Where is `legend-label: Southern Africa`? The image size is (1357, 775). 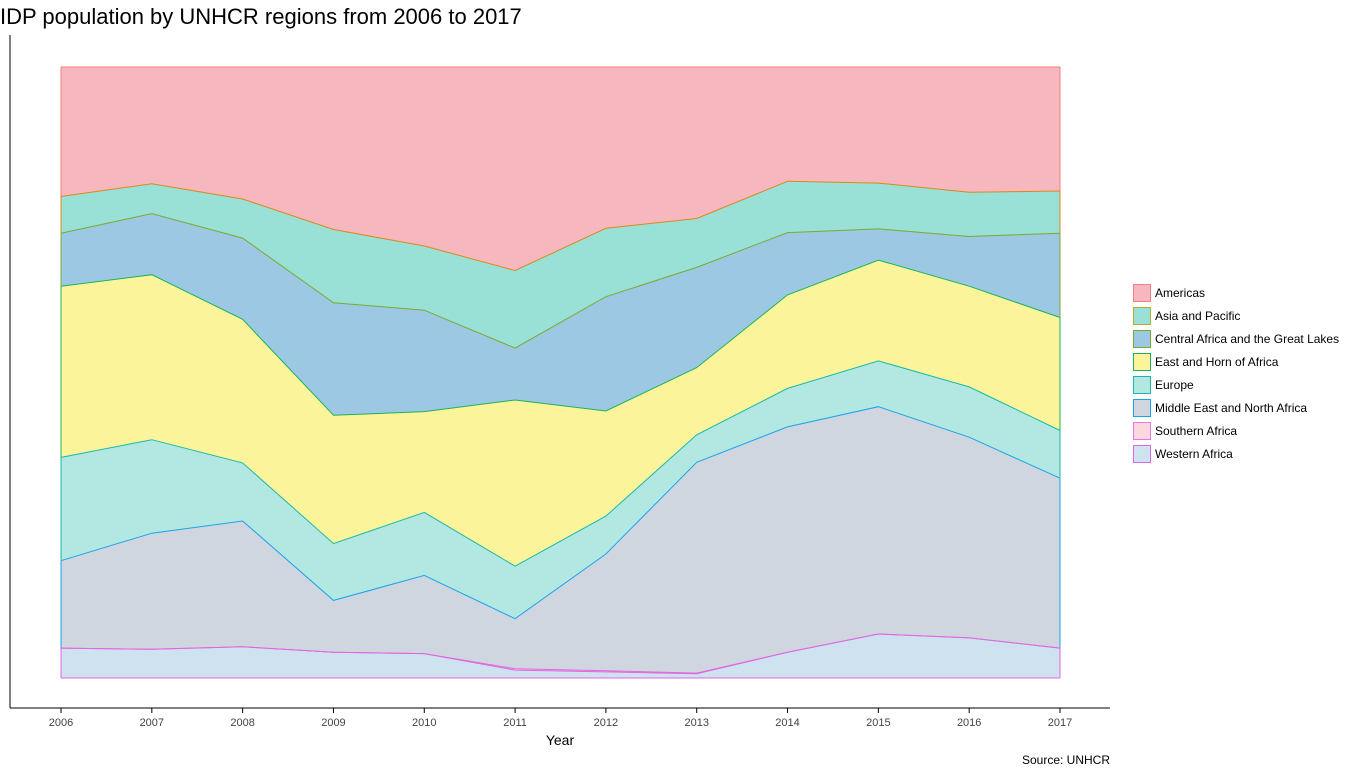
legend-label: Southern Africa is located at coordinates (1196, 431).